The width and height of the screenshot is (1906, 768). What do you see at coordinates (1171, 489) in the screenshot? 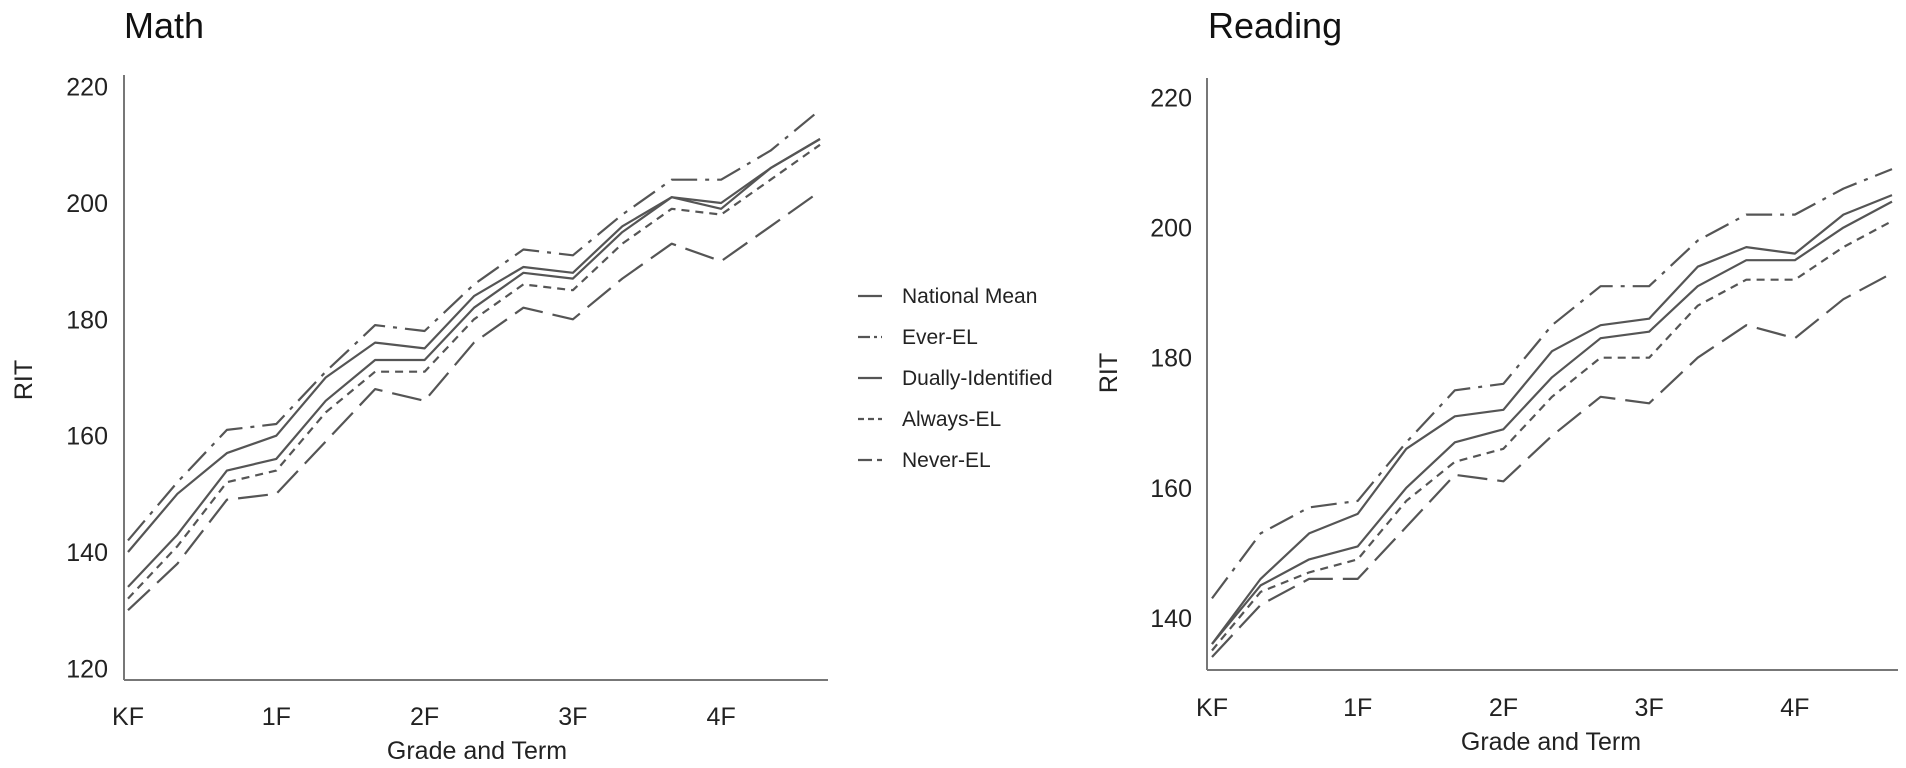
I see `reading-y-tick-label: 160` at bounding box center [1171, 489].